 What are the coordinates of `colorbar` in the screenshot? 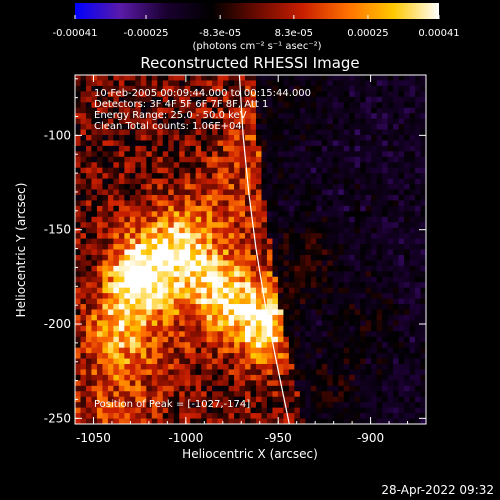 It's located at (257, 11).